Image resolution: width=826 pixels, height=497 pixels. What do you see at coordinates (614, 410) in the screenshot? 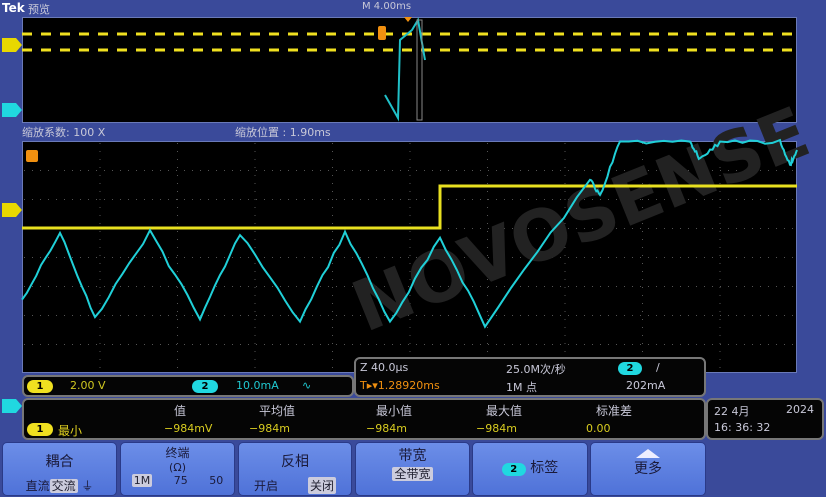
I see `meas-header: 标准差` at bounding box center [614, 410].